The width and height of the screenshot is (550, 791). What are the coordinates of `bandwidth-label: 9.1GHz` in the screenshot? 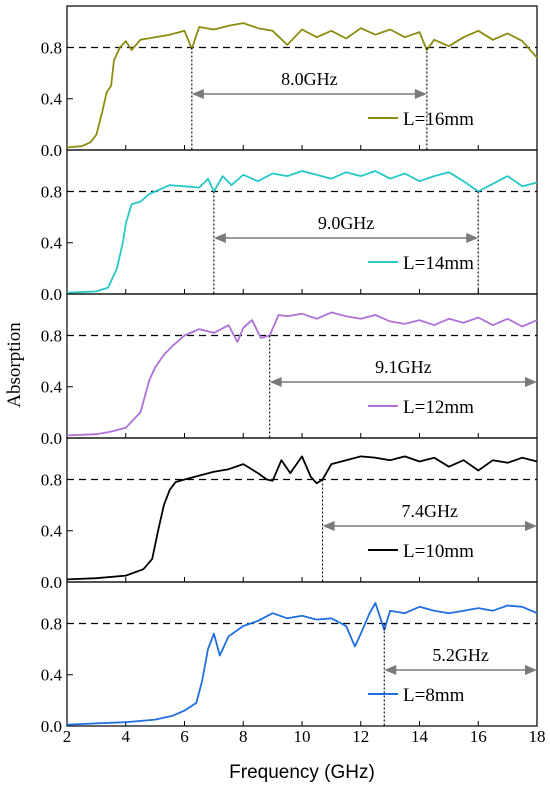 It's located at (403, 367).